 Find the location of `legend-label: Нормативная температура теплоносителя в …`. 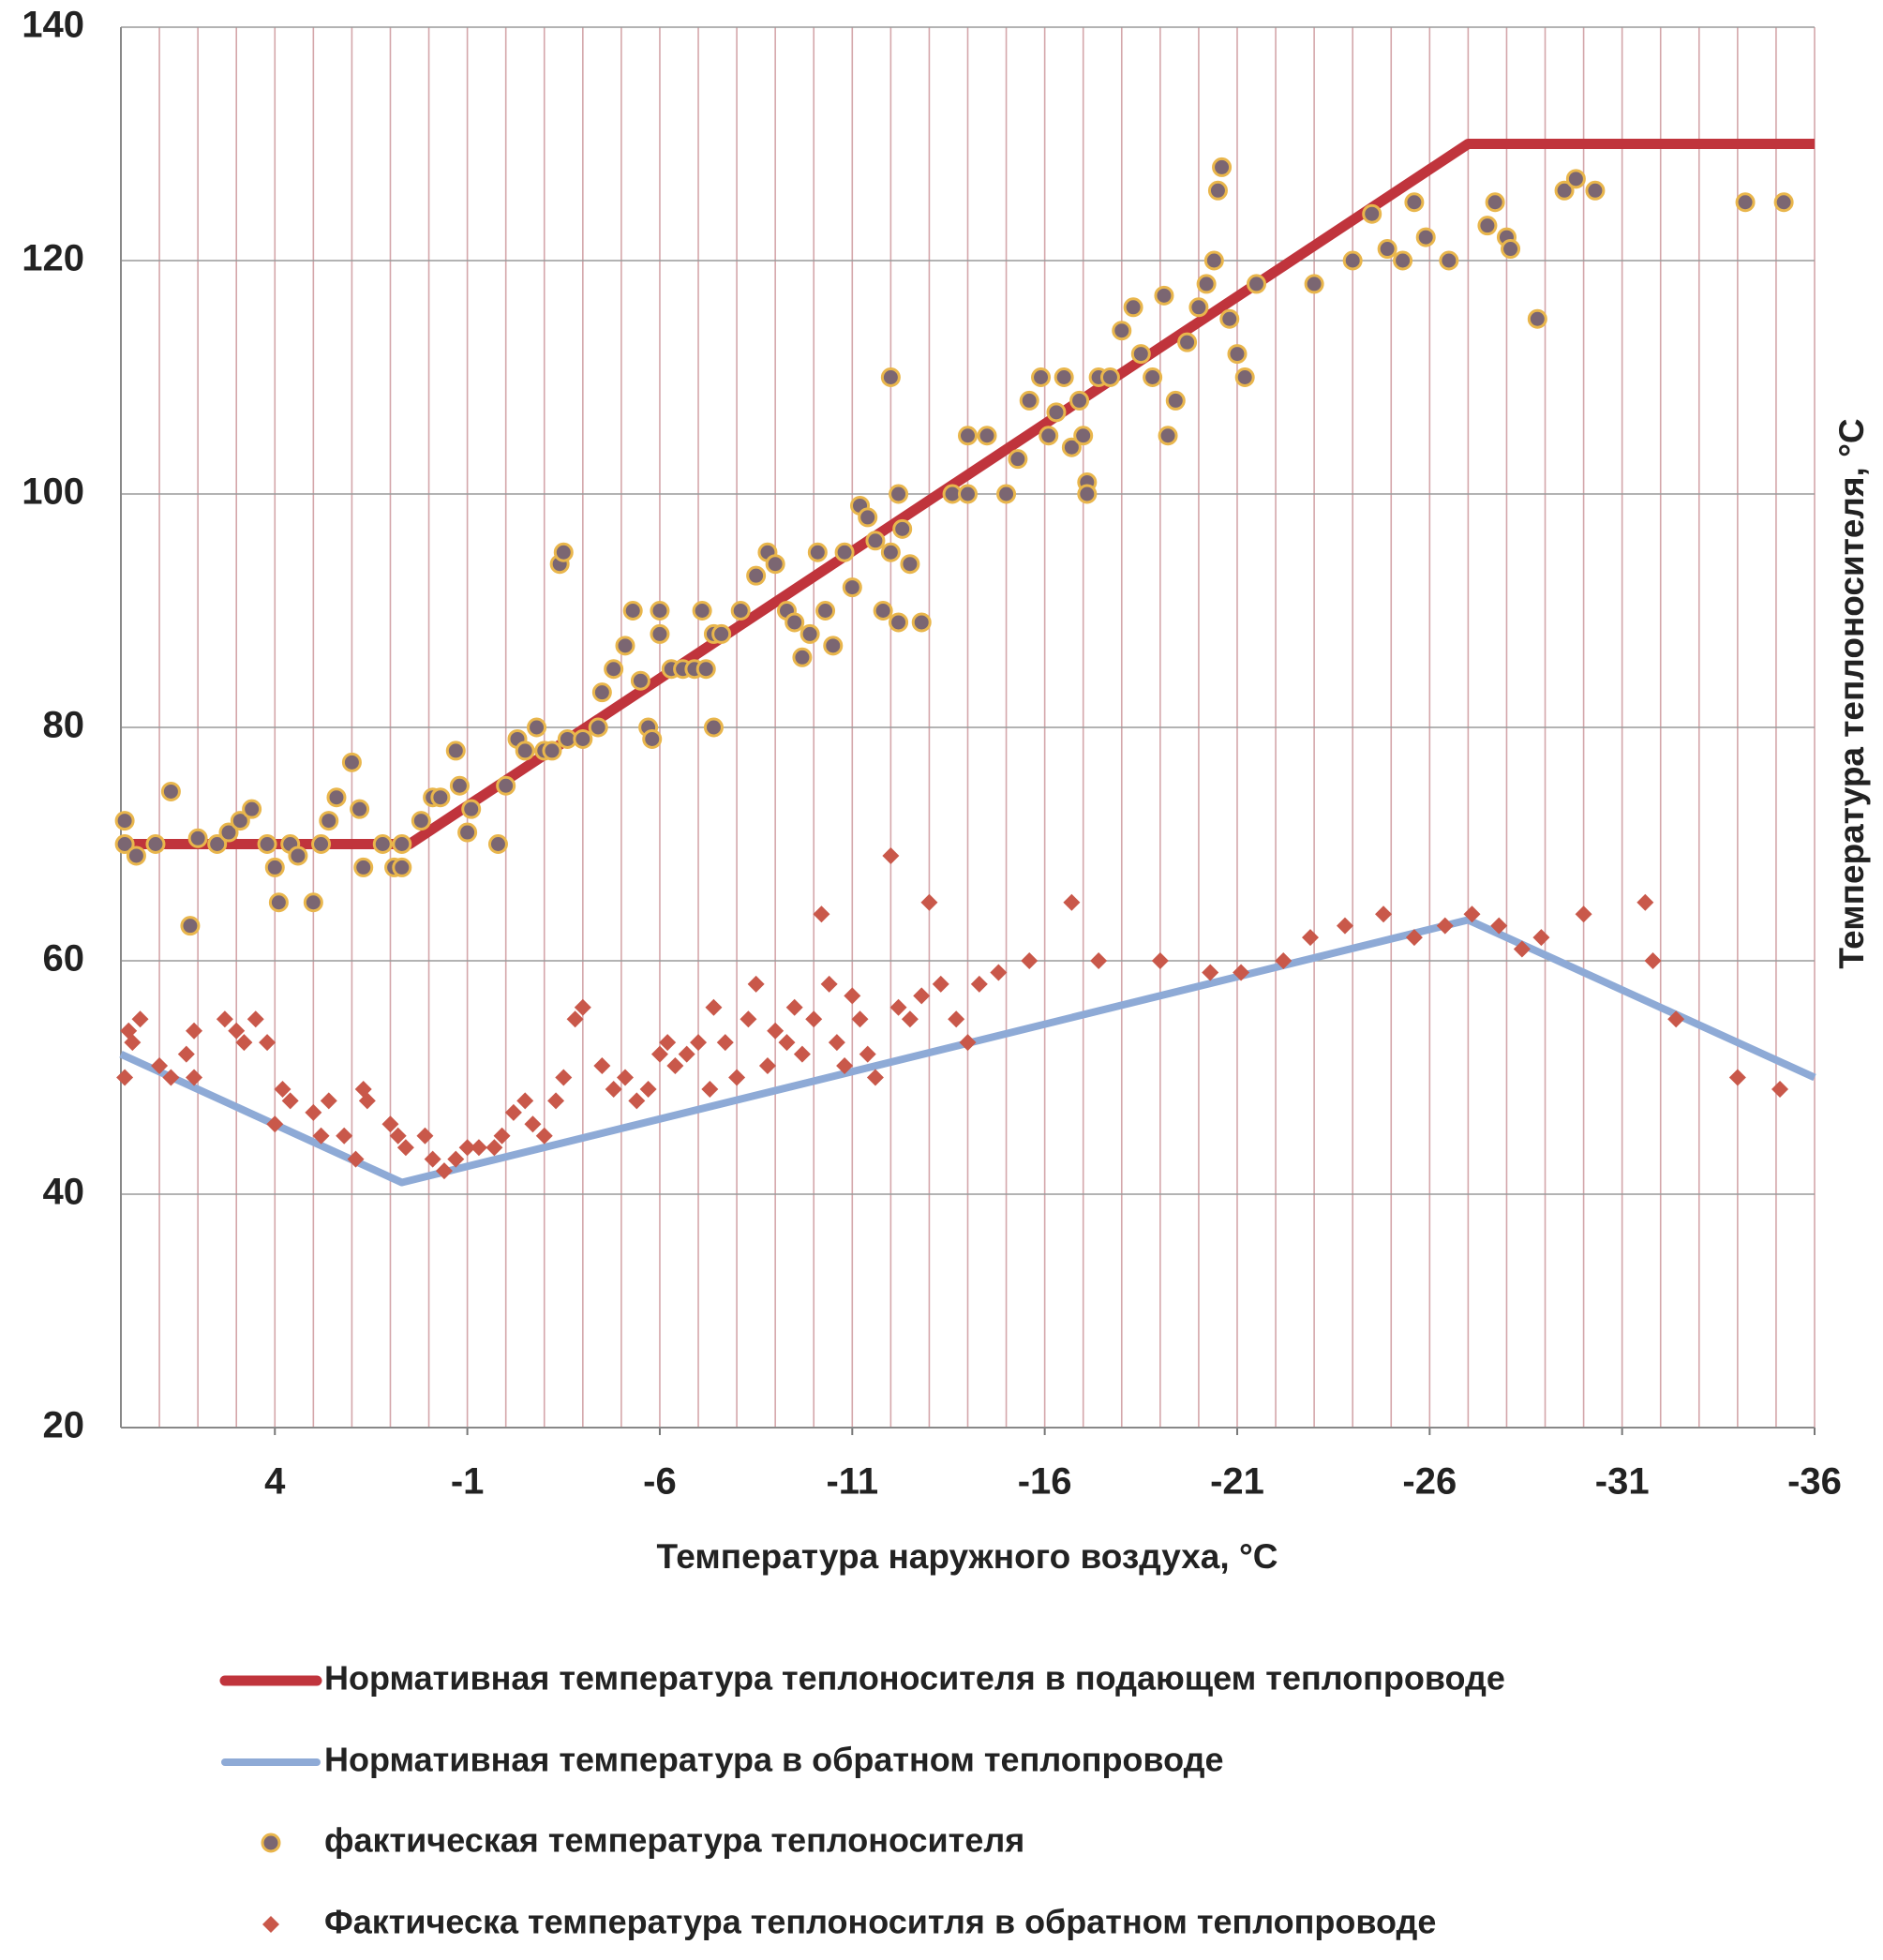

legend-label: Нормативная температура теплоносителя в … is located at coordinates (914, 1679).